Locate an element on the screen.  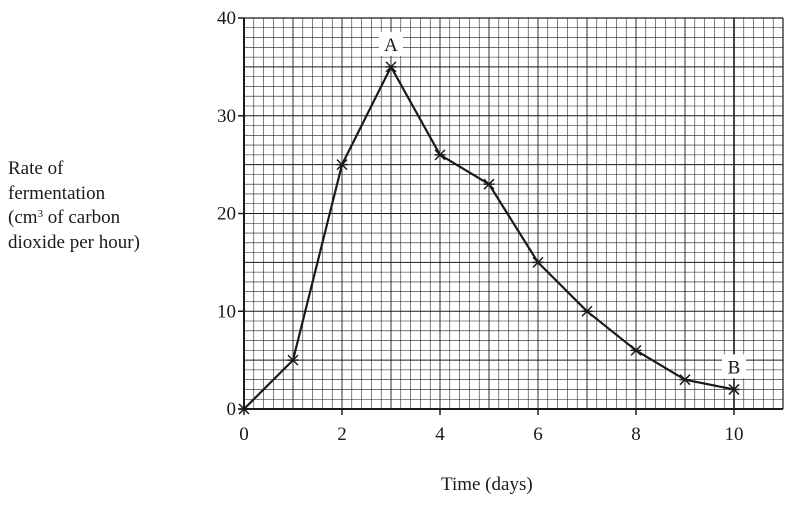
x-tick-label: 8 is located at coordinates (636, 434).